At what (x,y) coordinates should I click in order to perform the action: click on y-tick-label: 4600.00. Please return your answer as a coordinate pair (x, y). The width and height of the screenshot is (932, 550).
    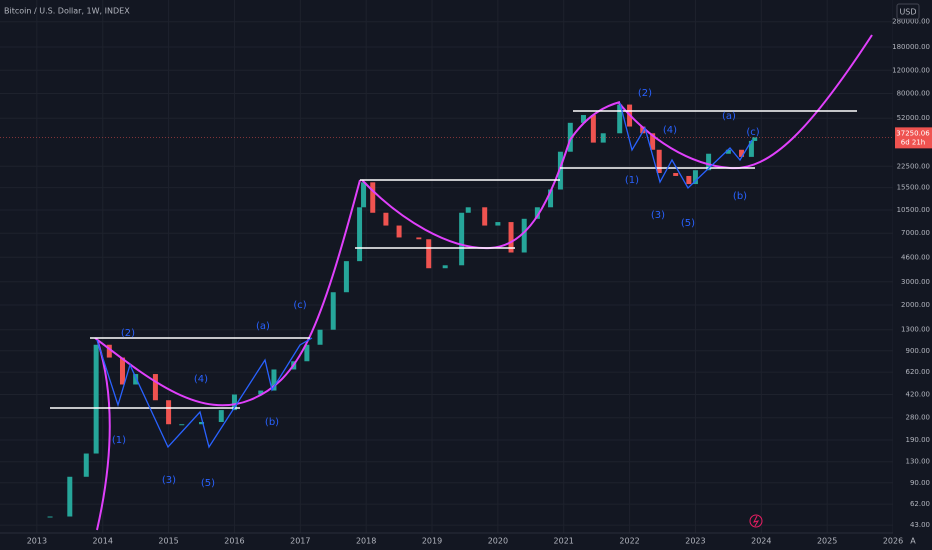
    Looking at the image, I should click on (915, 257).